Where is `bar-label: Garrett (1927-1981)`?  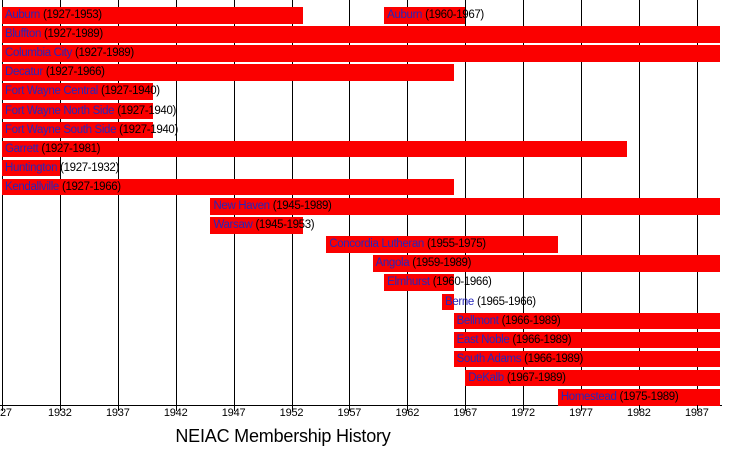 bar-label: Garrett (1927-1981) is located at coordinates (53, 149).